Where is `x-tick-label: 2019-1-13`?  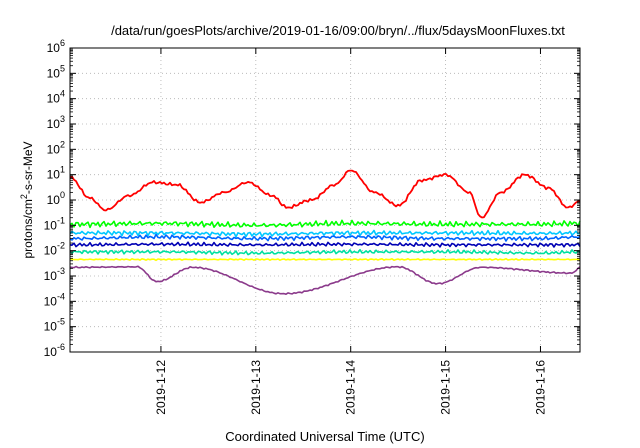
x-tick-label: 2019-1-13 is located at coordinates (256, 387).